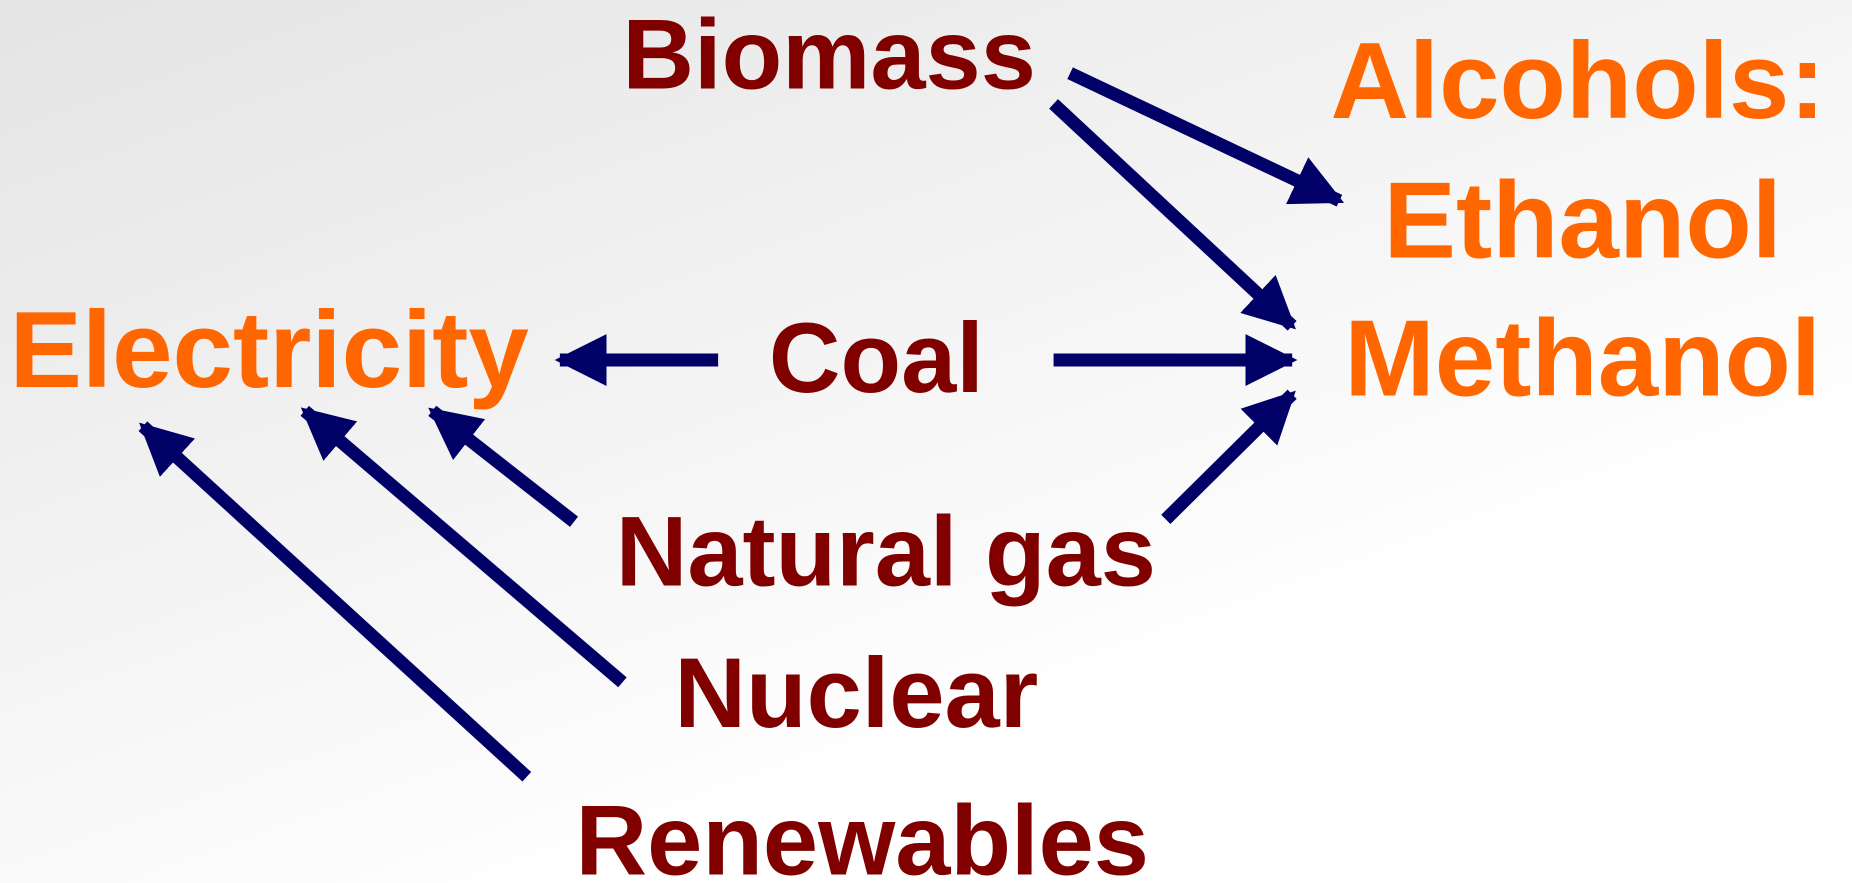 Image resolution: width=1852 pixels, height=883 pixels. I want to click on source-label: Coal, so click(876, 358).